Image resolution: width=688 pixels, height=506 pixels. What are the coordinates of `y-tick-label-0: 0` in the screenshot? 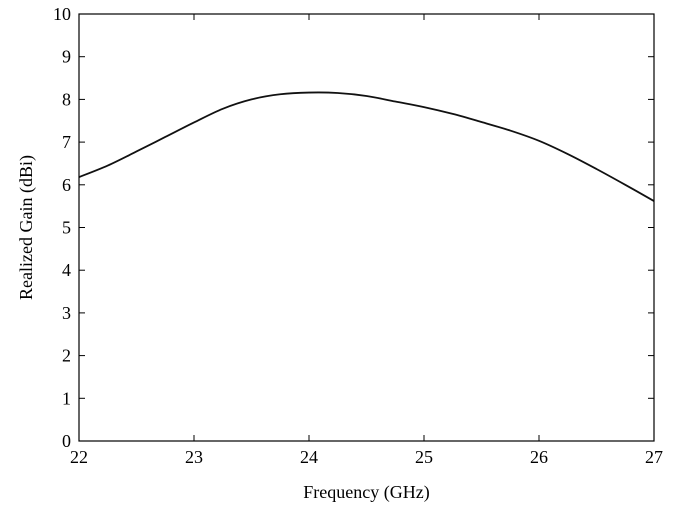 It's located at (66, 441).